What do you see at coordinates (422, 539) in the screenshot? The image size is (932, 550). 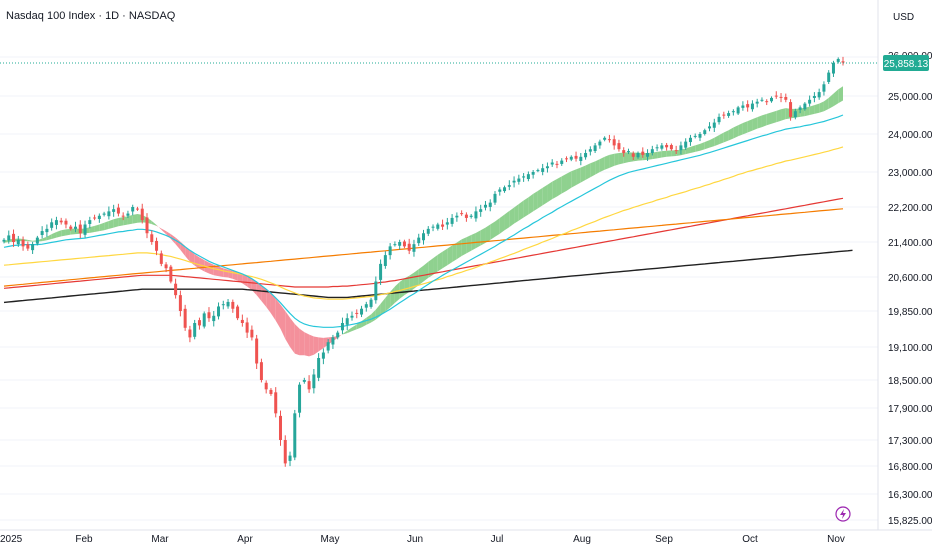 I see `time-axis: 2025 Feb Mar Apr May Jun Jul Aug Sep Oct Nov` at bounding box center [422, 539].